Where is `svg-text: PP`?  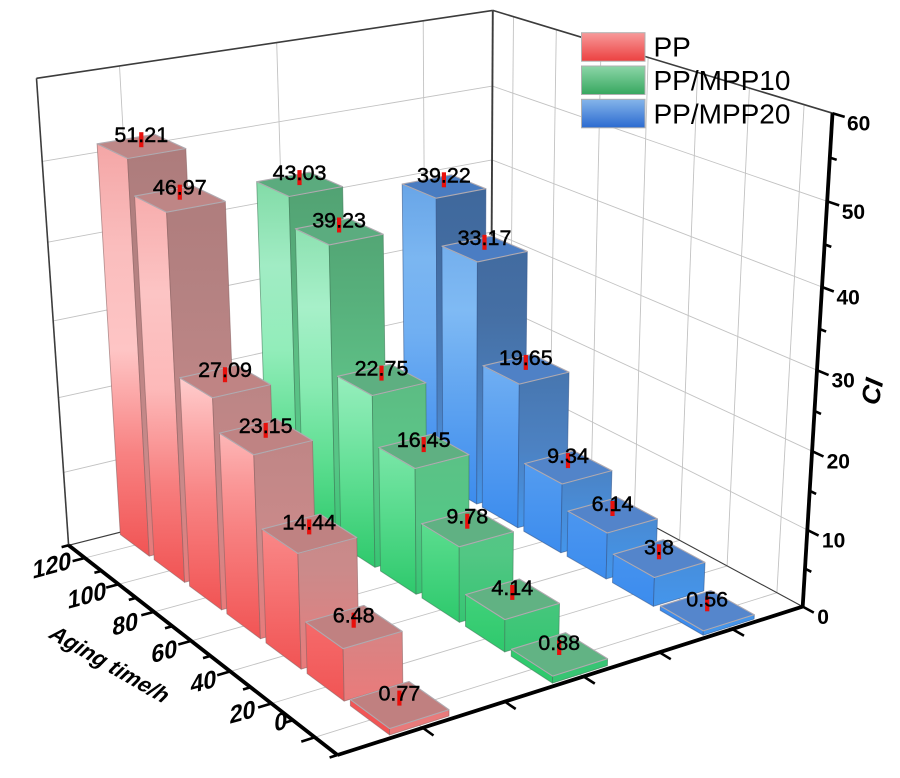 svg-text: PP is located at coordinates (672, 47).